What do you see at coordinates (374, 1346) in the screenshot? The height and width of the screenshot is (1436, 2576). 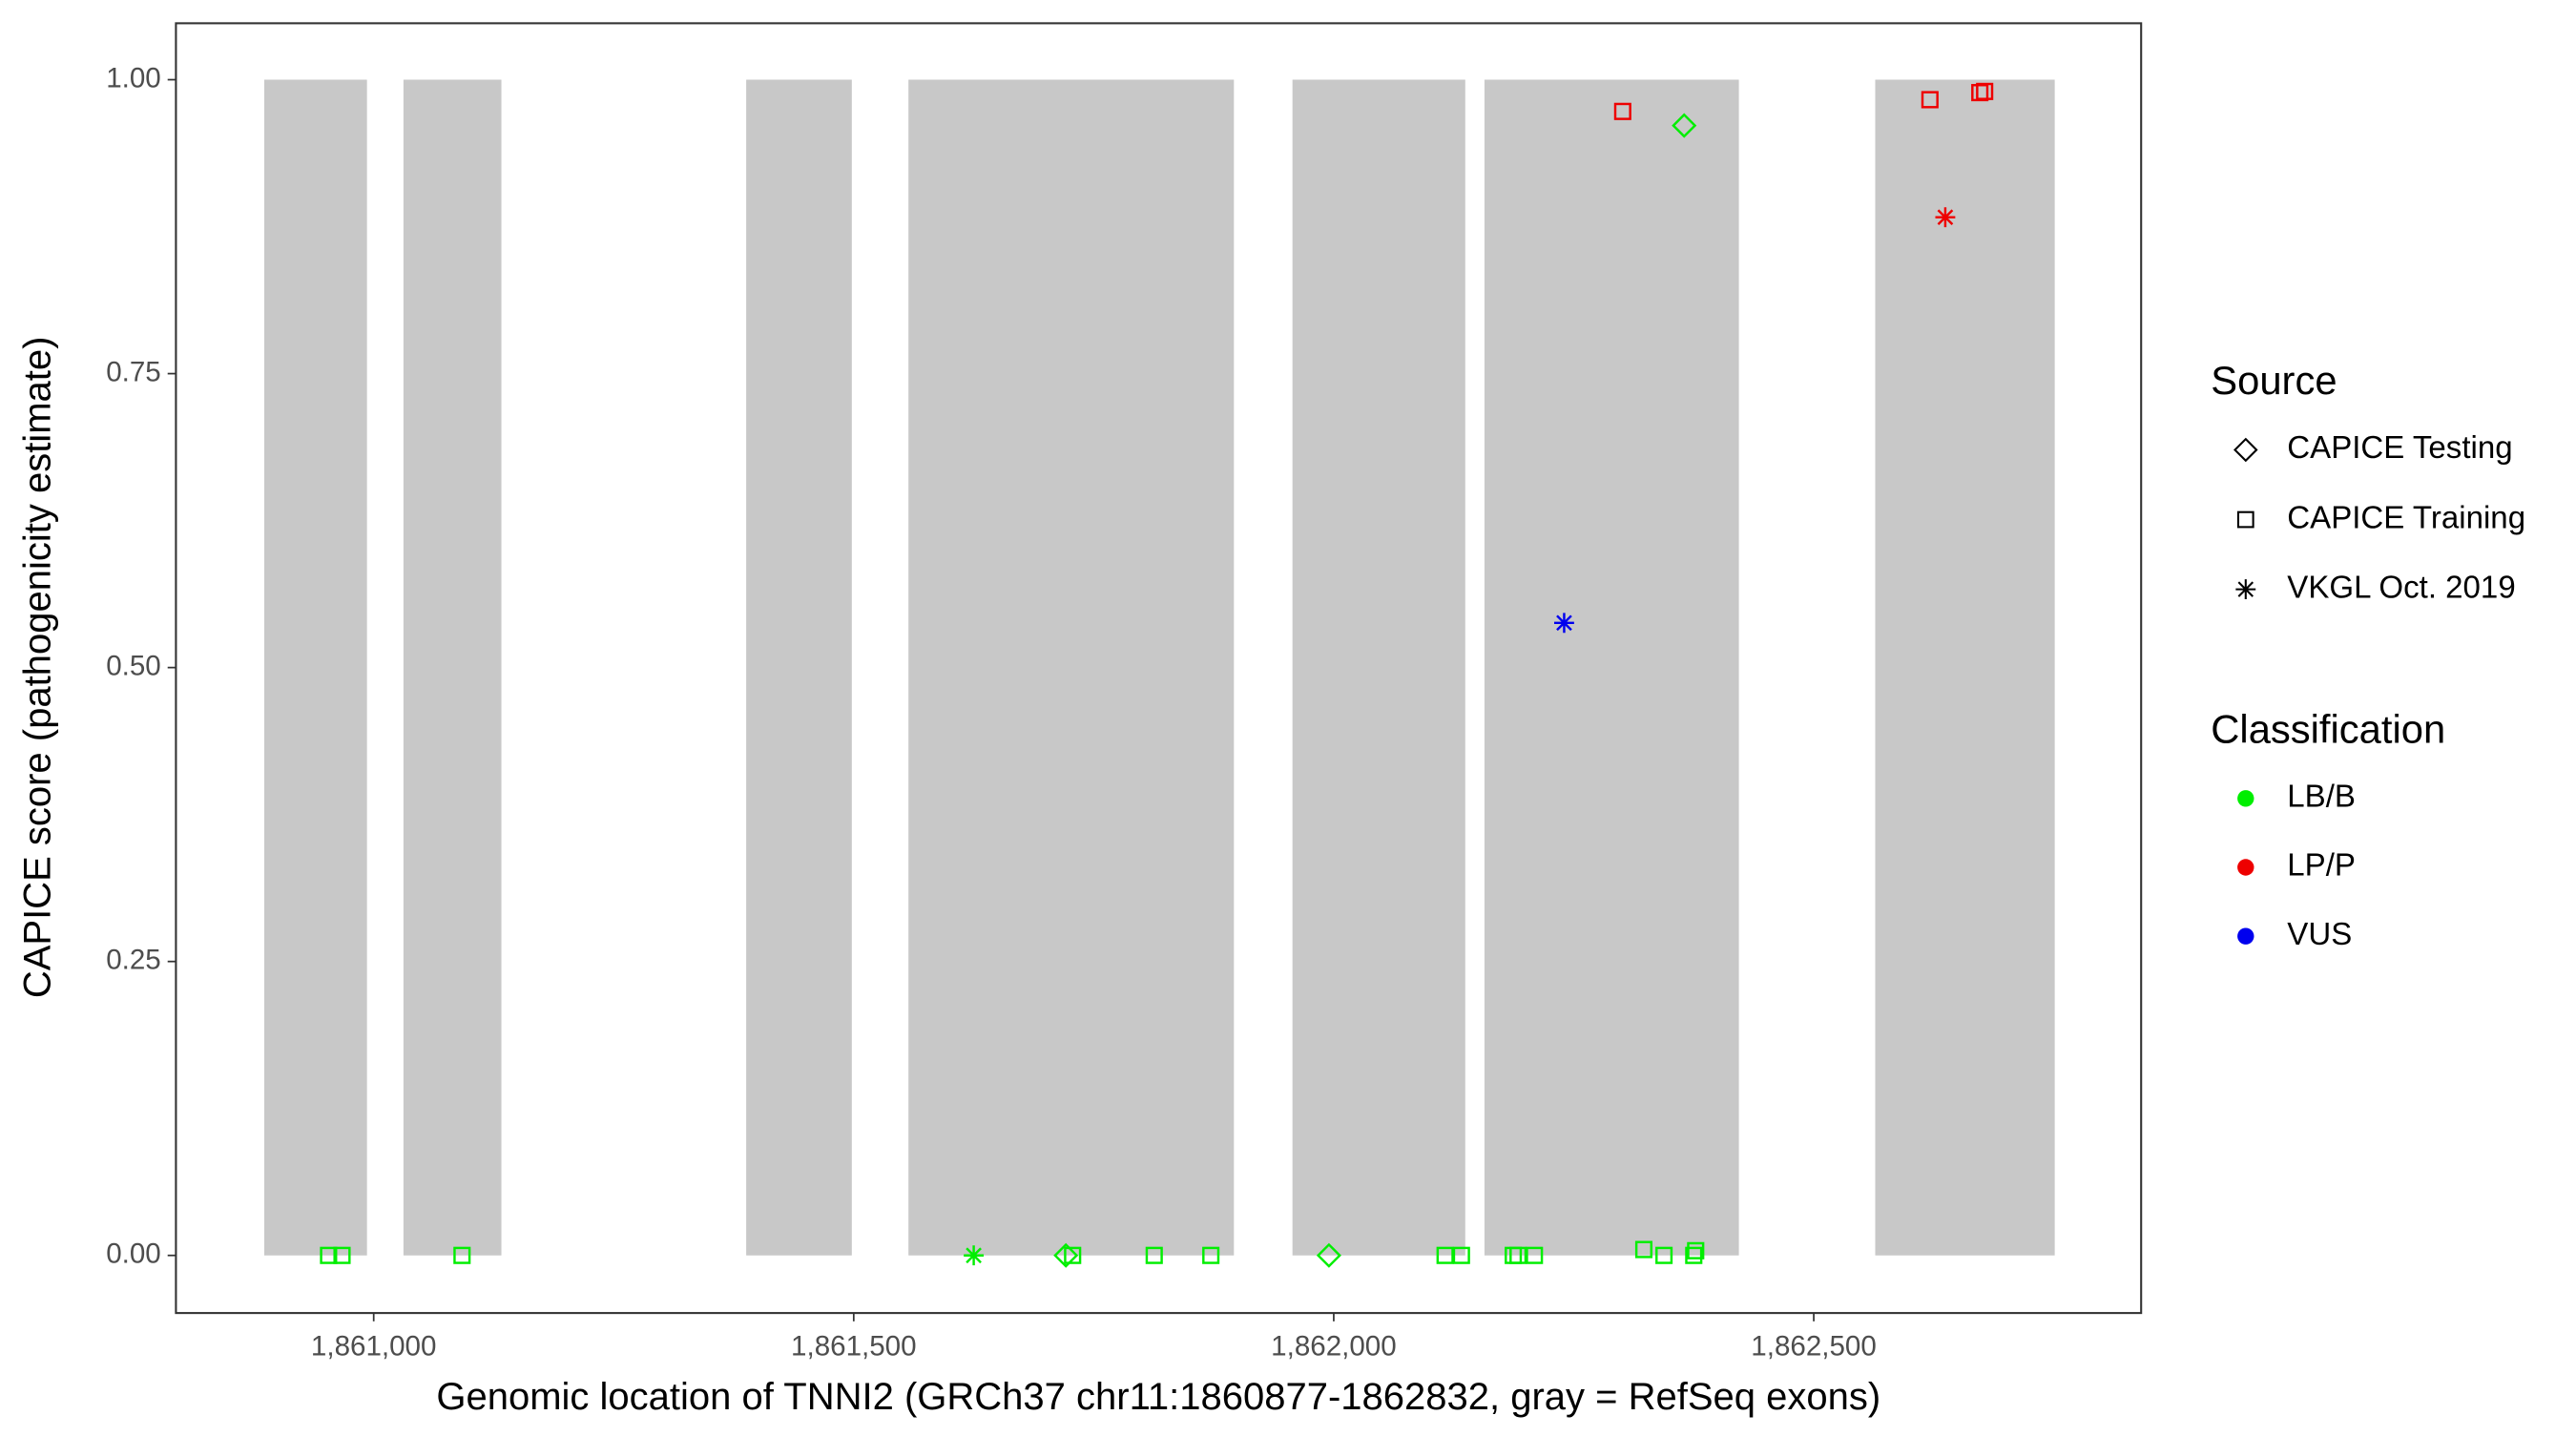 I see `x-tick-label: 1,861,000` at bounding box center [374, 1346].